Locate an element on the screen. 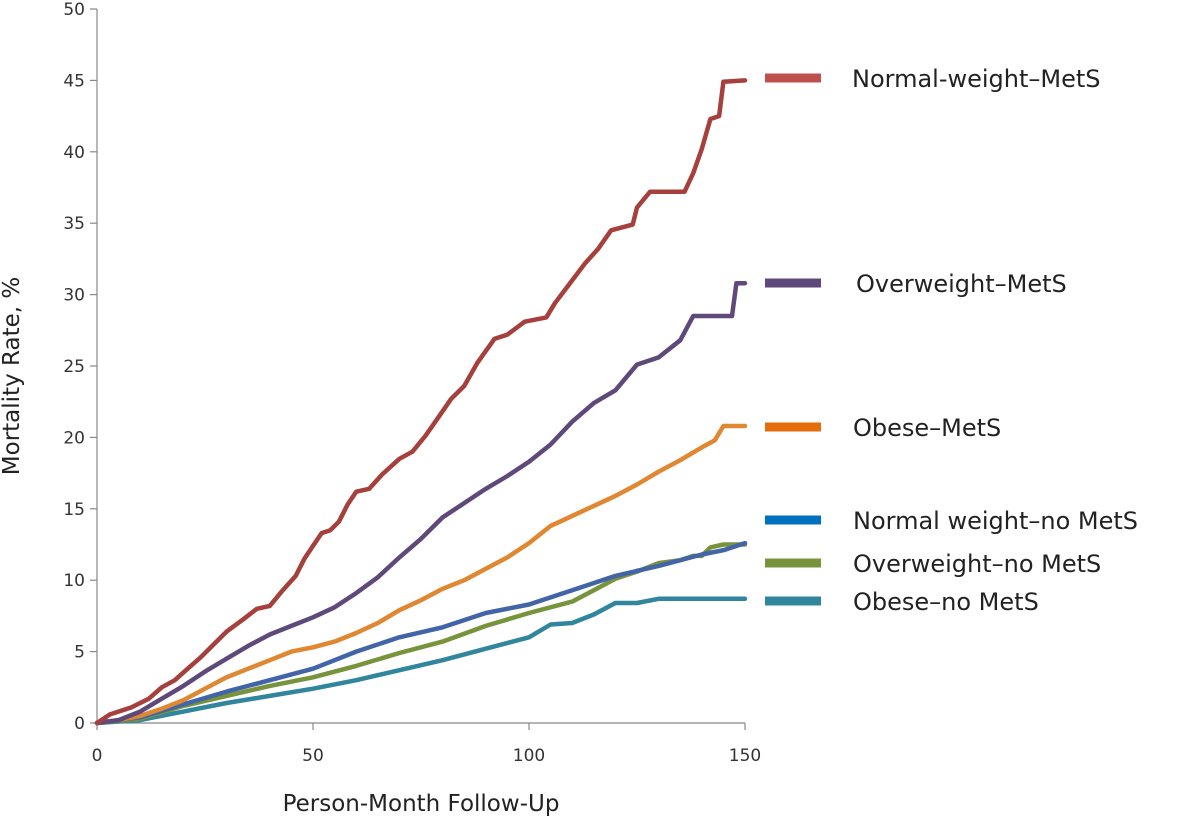 This screenshot has width=1185, height=818. x-tick-label: 100 is located at coordinates (529, 756).